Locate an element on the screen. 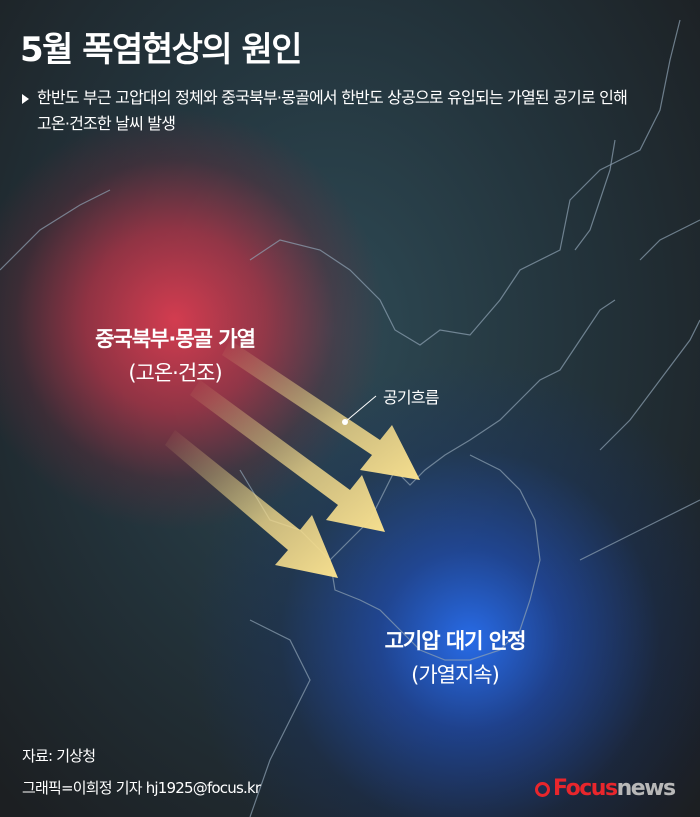 The image size is (700, 817). source-text: 자료: 기상청 is located at coordinates (59, 756).